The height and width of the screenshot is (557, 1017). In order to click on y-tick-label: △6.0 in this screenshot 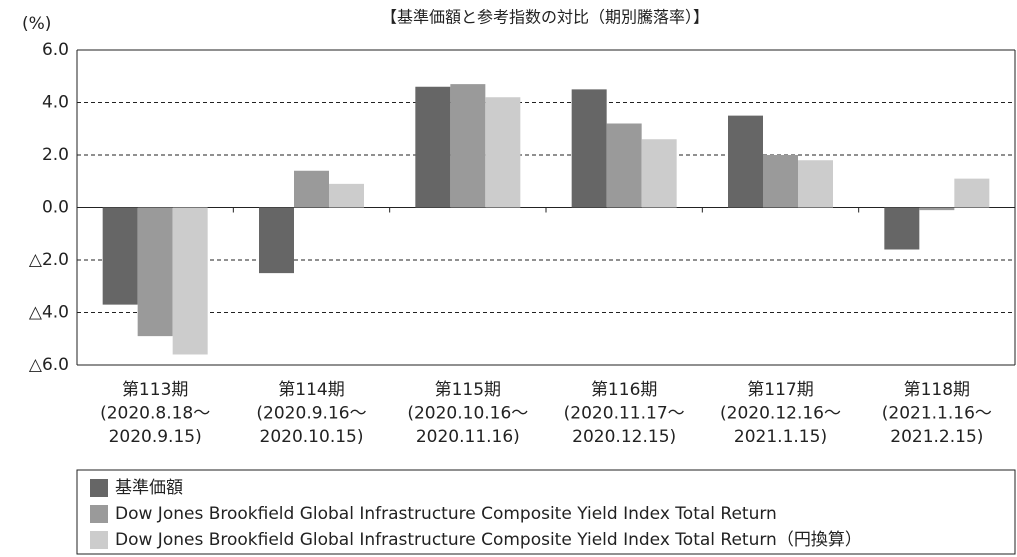, I will do `click(49, 365)`.